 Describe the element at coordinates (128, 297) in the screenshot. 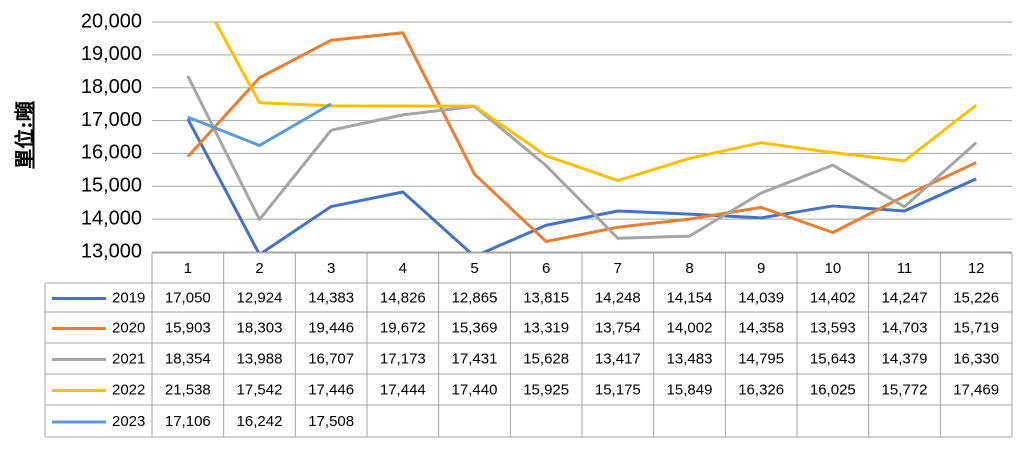

I see `legend-label: 2019` at that location.